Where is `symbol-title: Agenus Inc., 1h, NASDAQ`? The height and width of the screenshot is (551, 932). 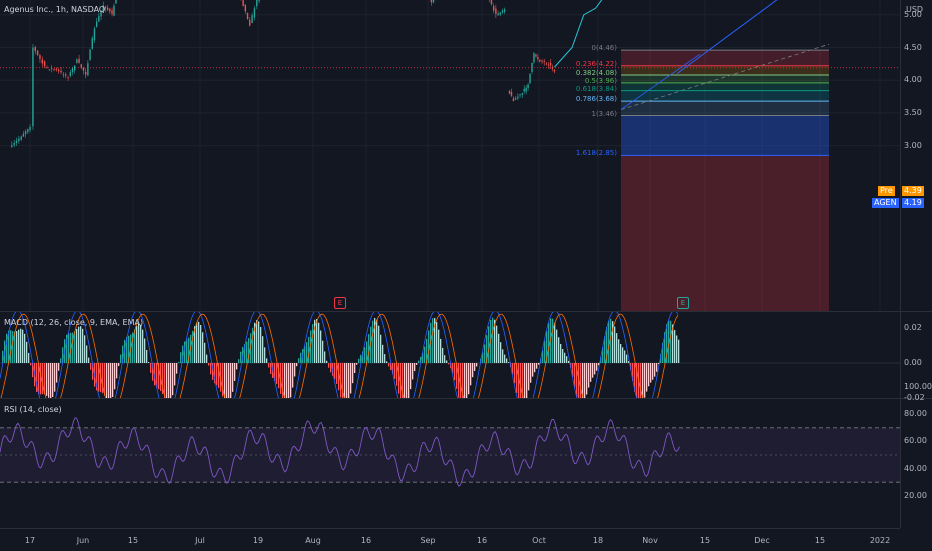 symbol-title: Agenus Inc., 1h, NASDAQ is located at coordinates (54, 9).